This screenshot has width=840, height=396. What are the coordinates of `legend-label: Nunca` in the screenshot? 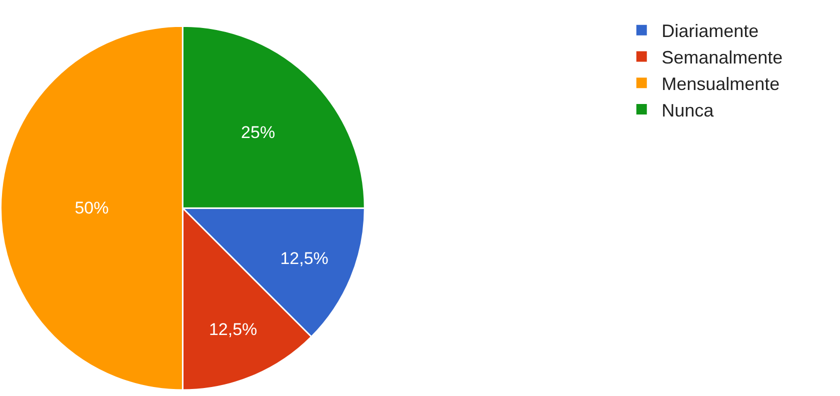 It's located at (688, 110).